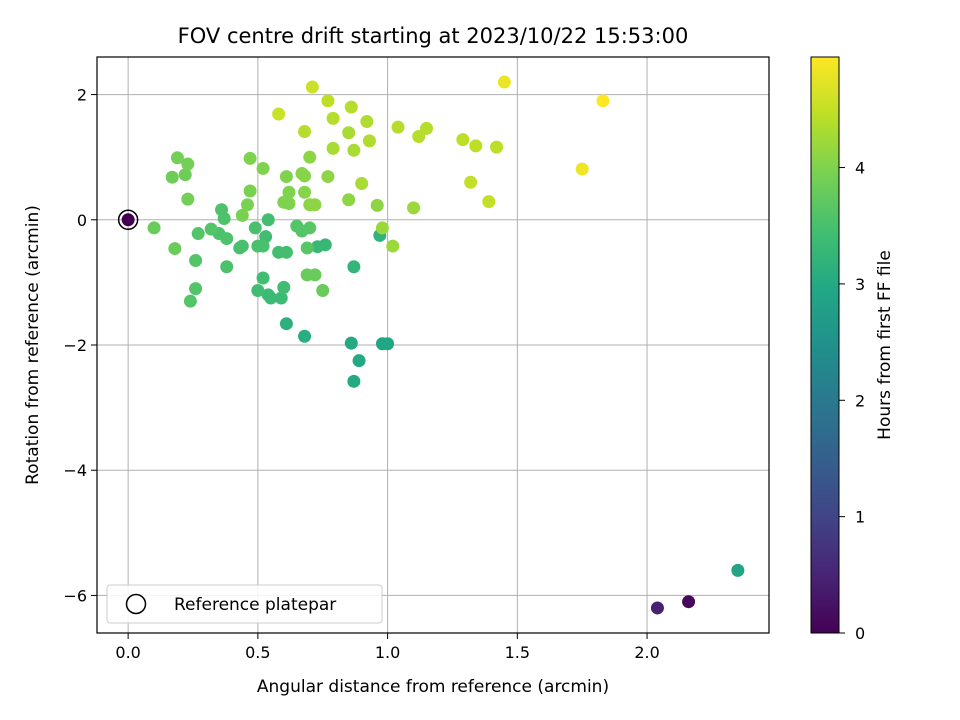 The width and height of the screenshot is (960, 720). I want to click on colorbar-tick-label: 2, so click(860, 400).